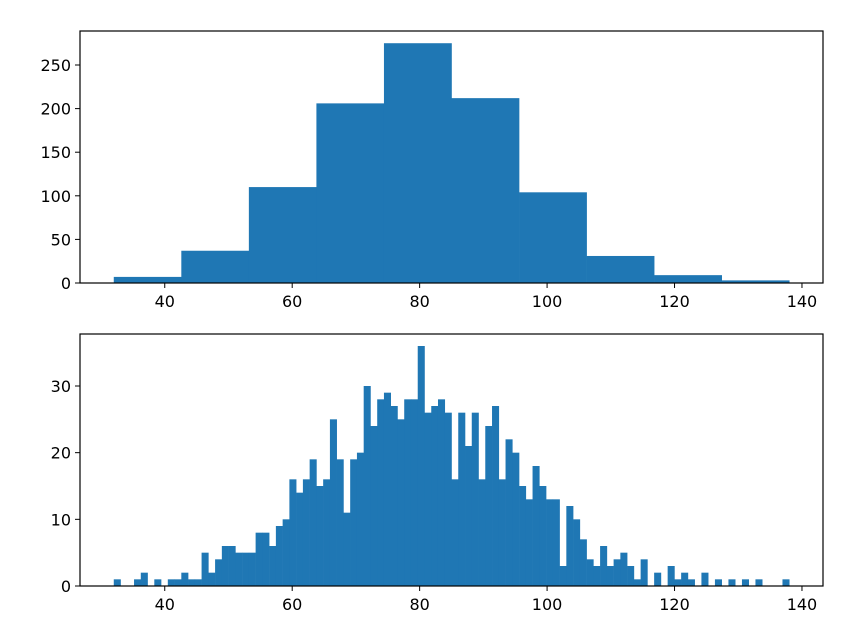 The height and width of the screenshot is (629, 846). What do you see at coordinates (802, 301) in the screenshot?
I see `x-tick-label: 140` at bounding box center [802, 301].